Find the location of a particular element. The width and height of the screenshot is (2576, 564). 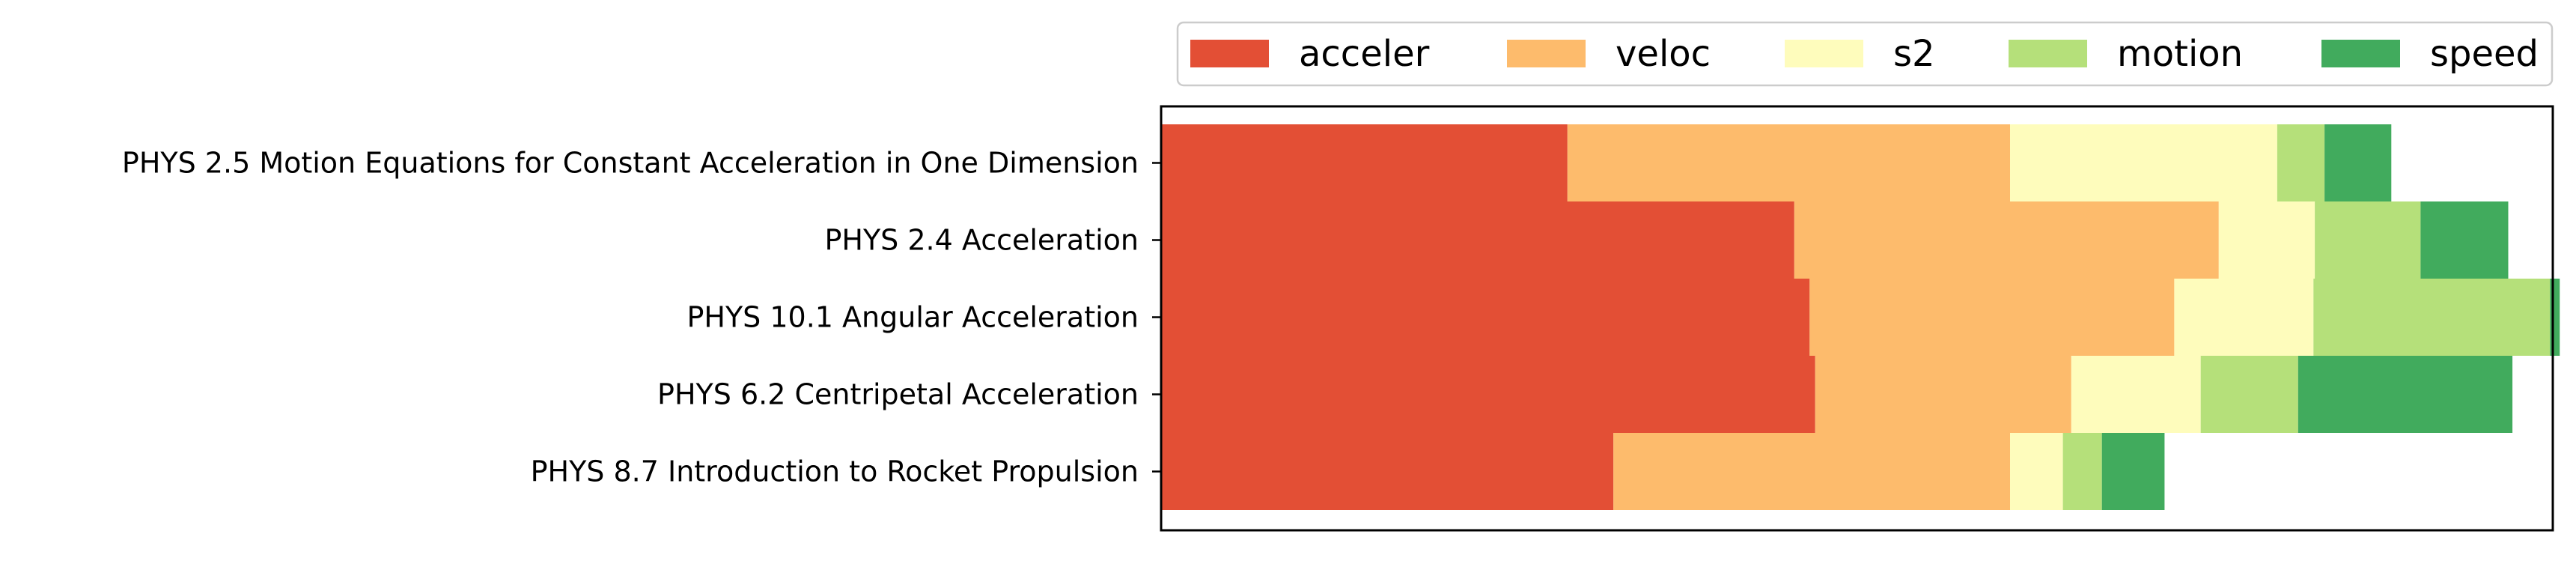

legend-swatch-acceler is located at coordinates (1229, 53).